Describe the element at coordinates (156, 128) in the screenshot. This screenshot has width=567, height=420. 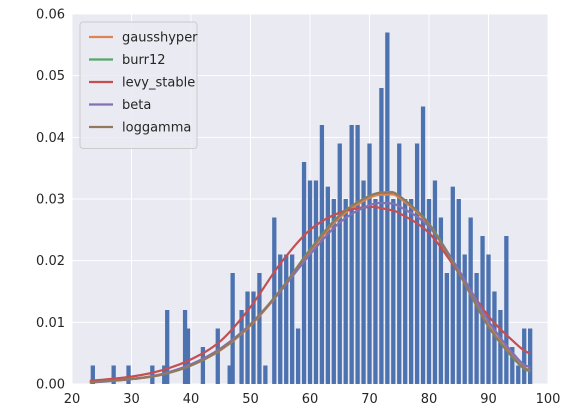
I see `legend-label: loggamma` at that location.